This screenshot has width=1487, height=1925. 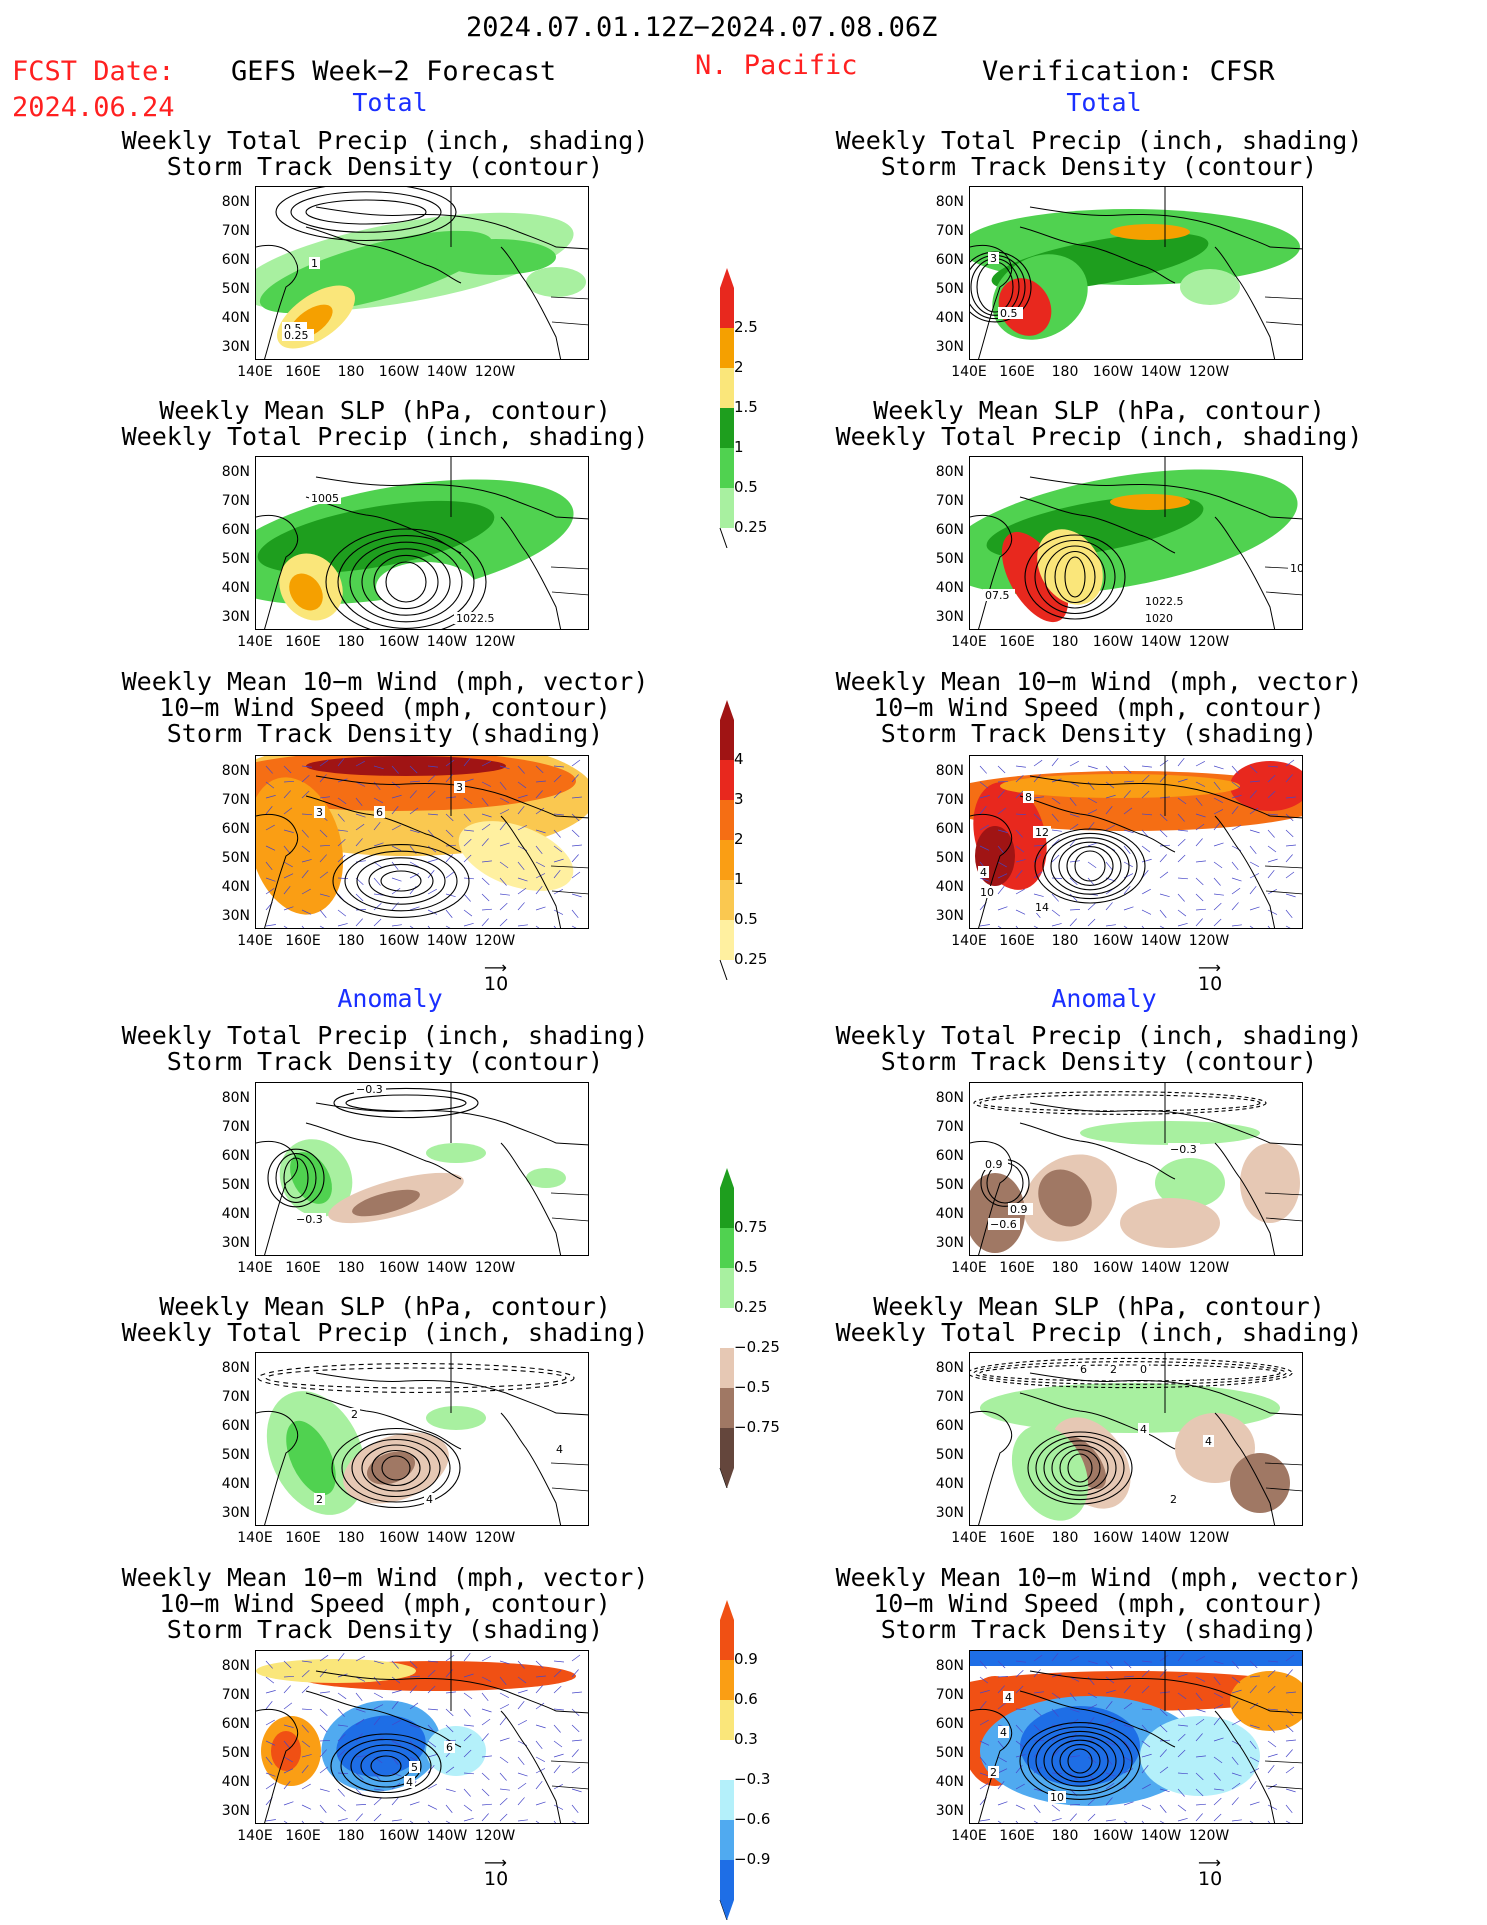 What do you see at coordinates (309, 1219) in the screenshot?
I see `contour-label: −0.3` at bounding box center [309, 1219].